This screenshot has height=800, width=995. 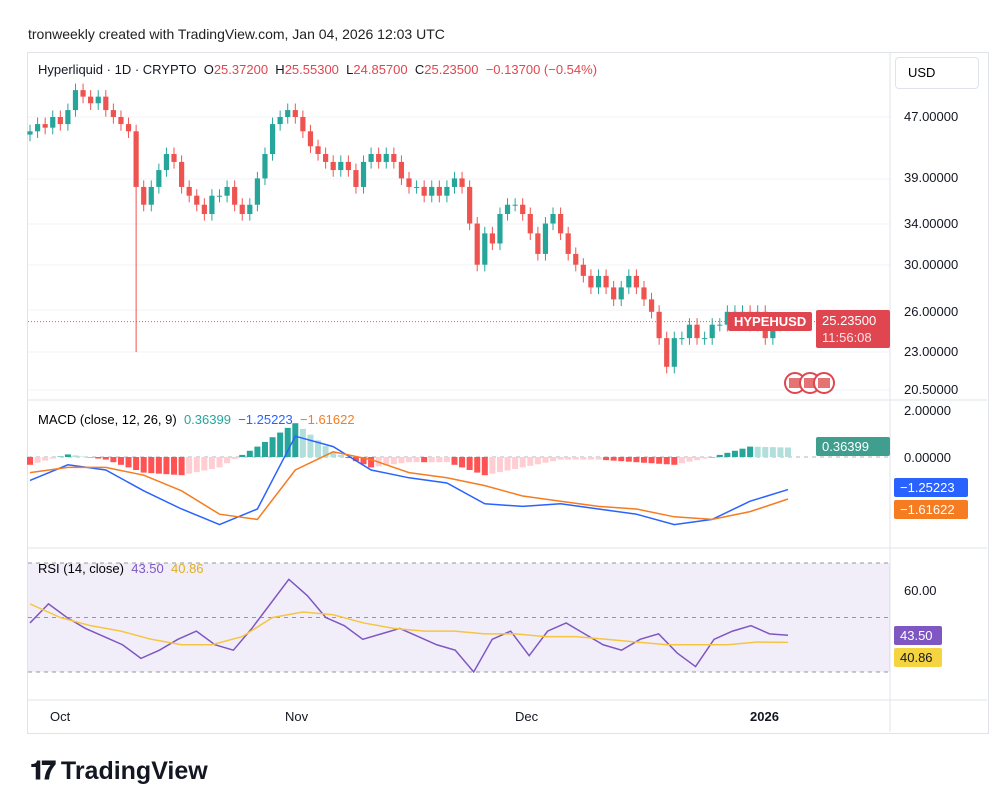 What do you see at coordinates (451, 69) in the screenshot?
I see `close-value: 25.23500` at bounding box center [451, 69].